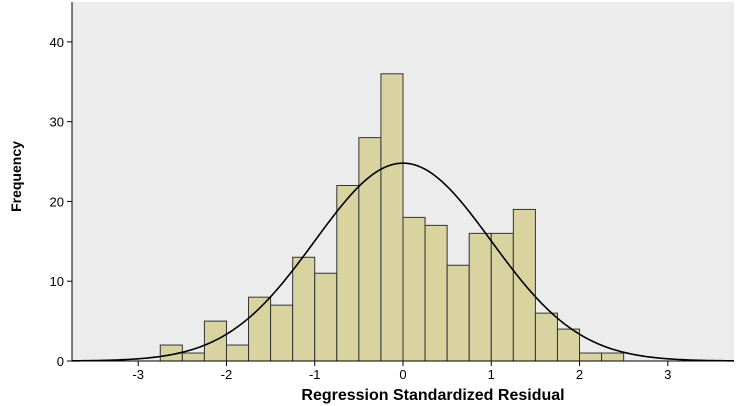  I want to click on y-tick-label: 20, so click(57, 201).